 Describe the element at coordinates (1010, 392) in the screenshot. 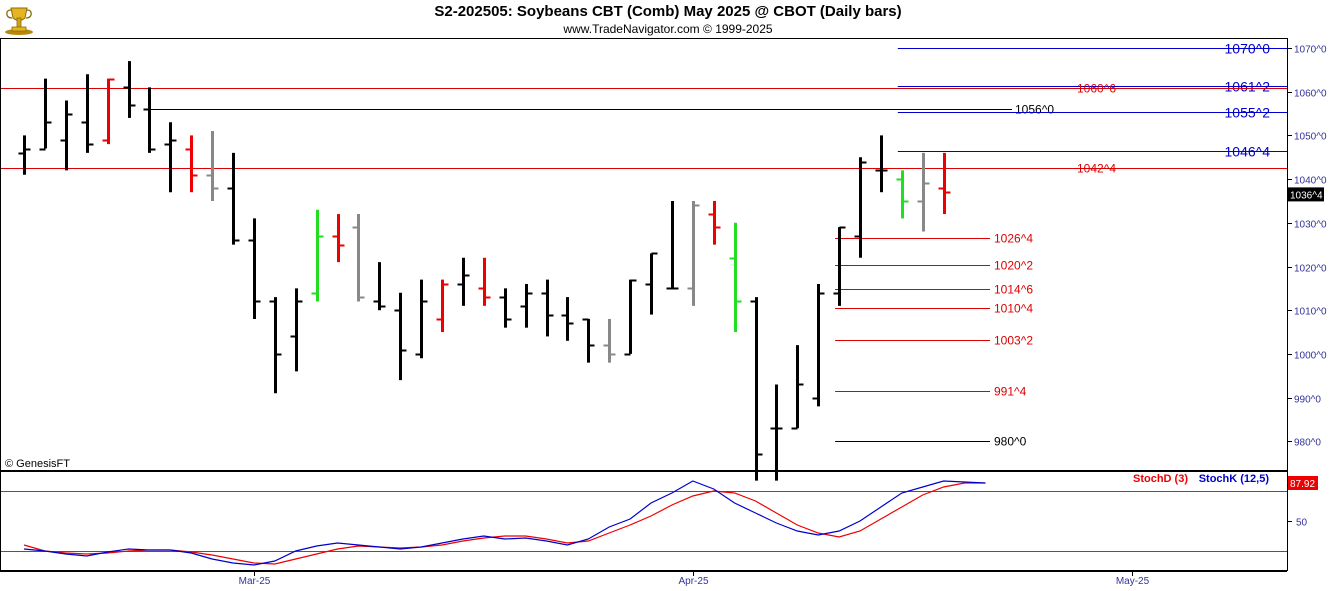

I see `level-label: 991^4` at that location.